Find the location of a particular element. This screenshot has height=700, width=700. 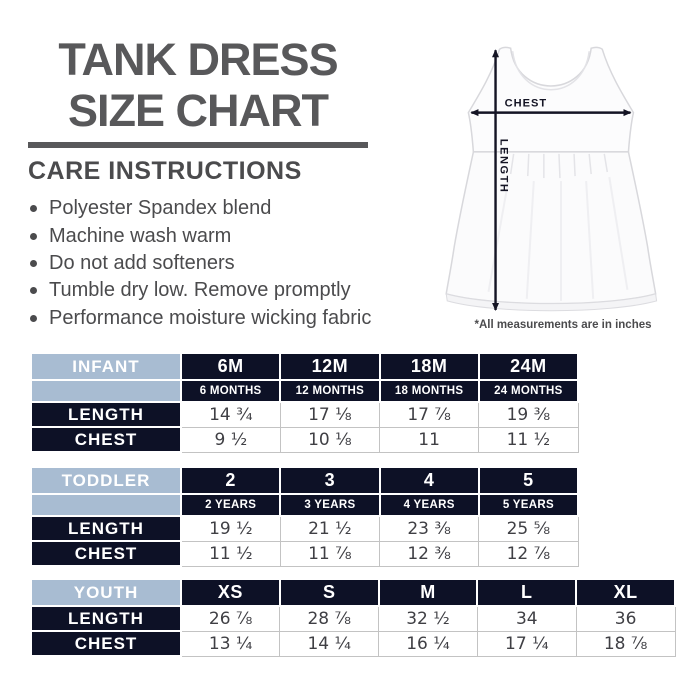

measurement-value: 14 ¼ is located at coordinates (329, 643).